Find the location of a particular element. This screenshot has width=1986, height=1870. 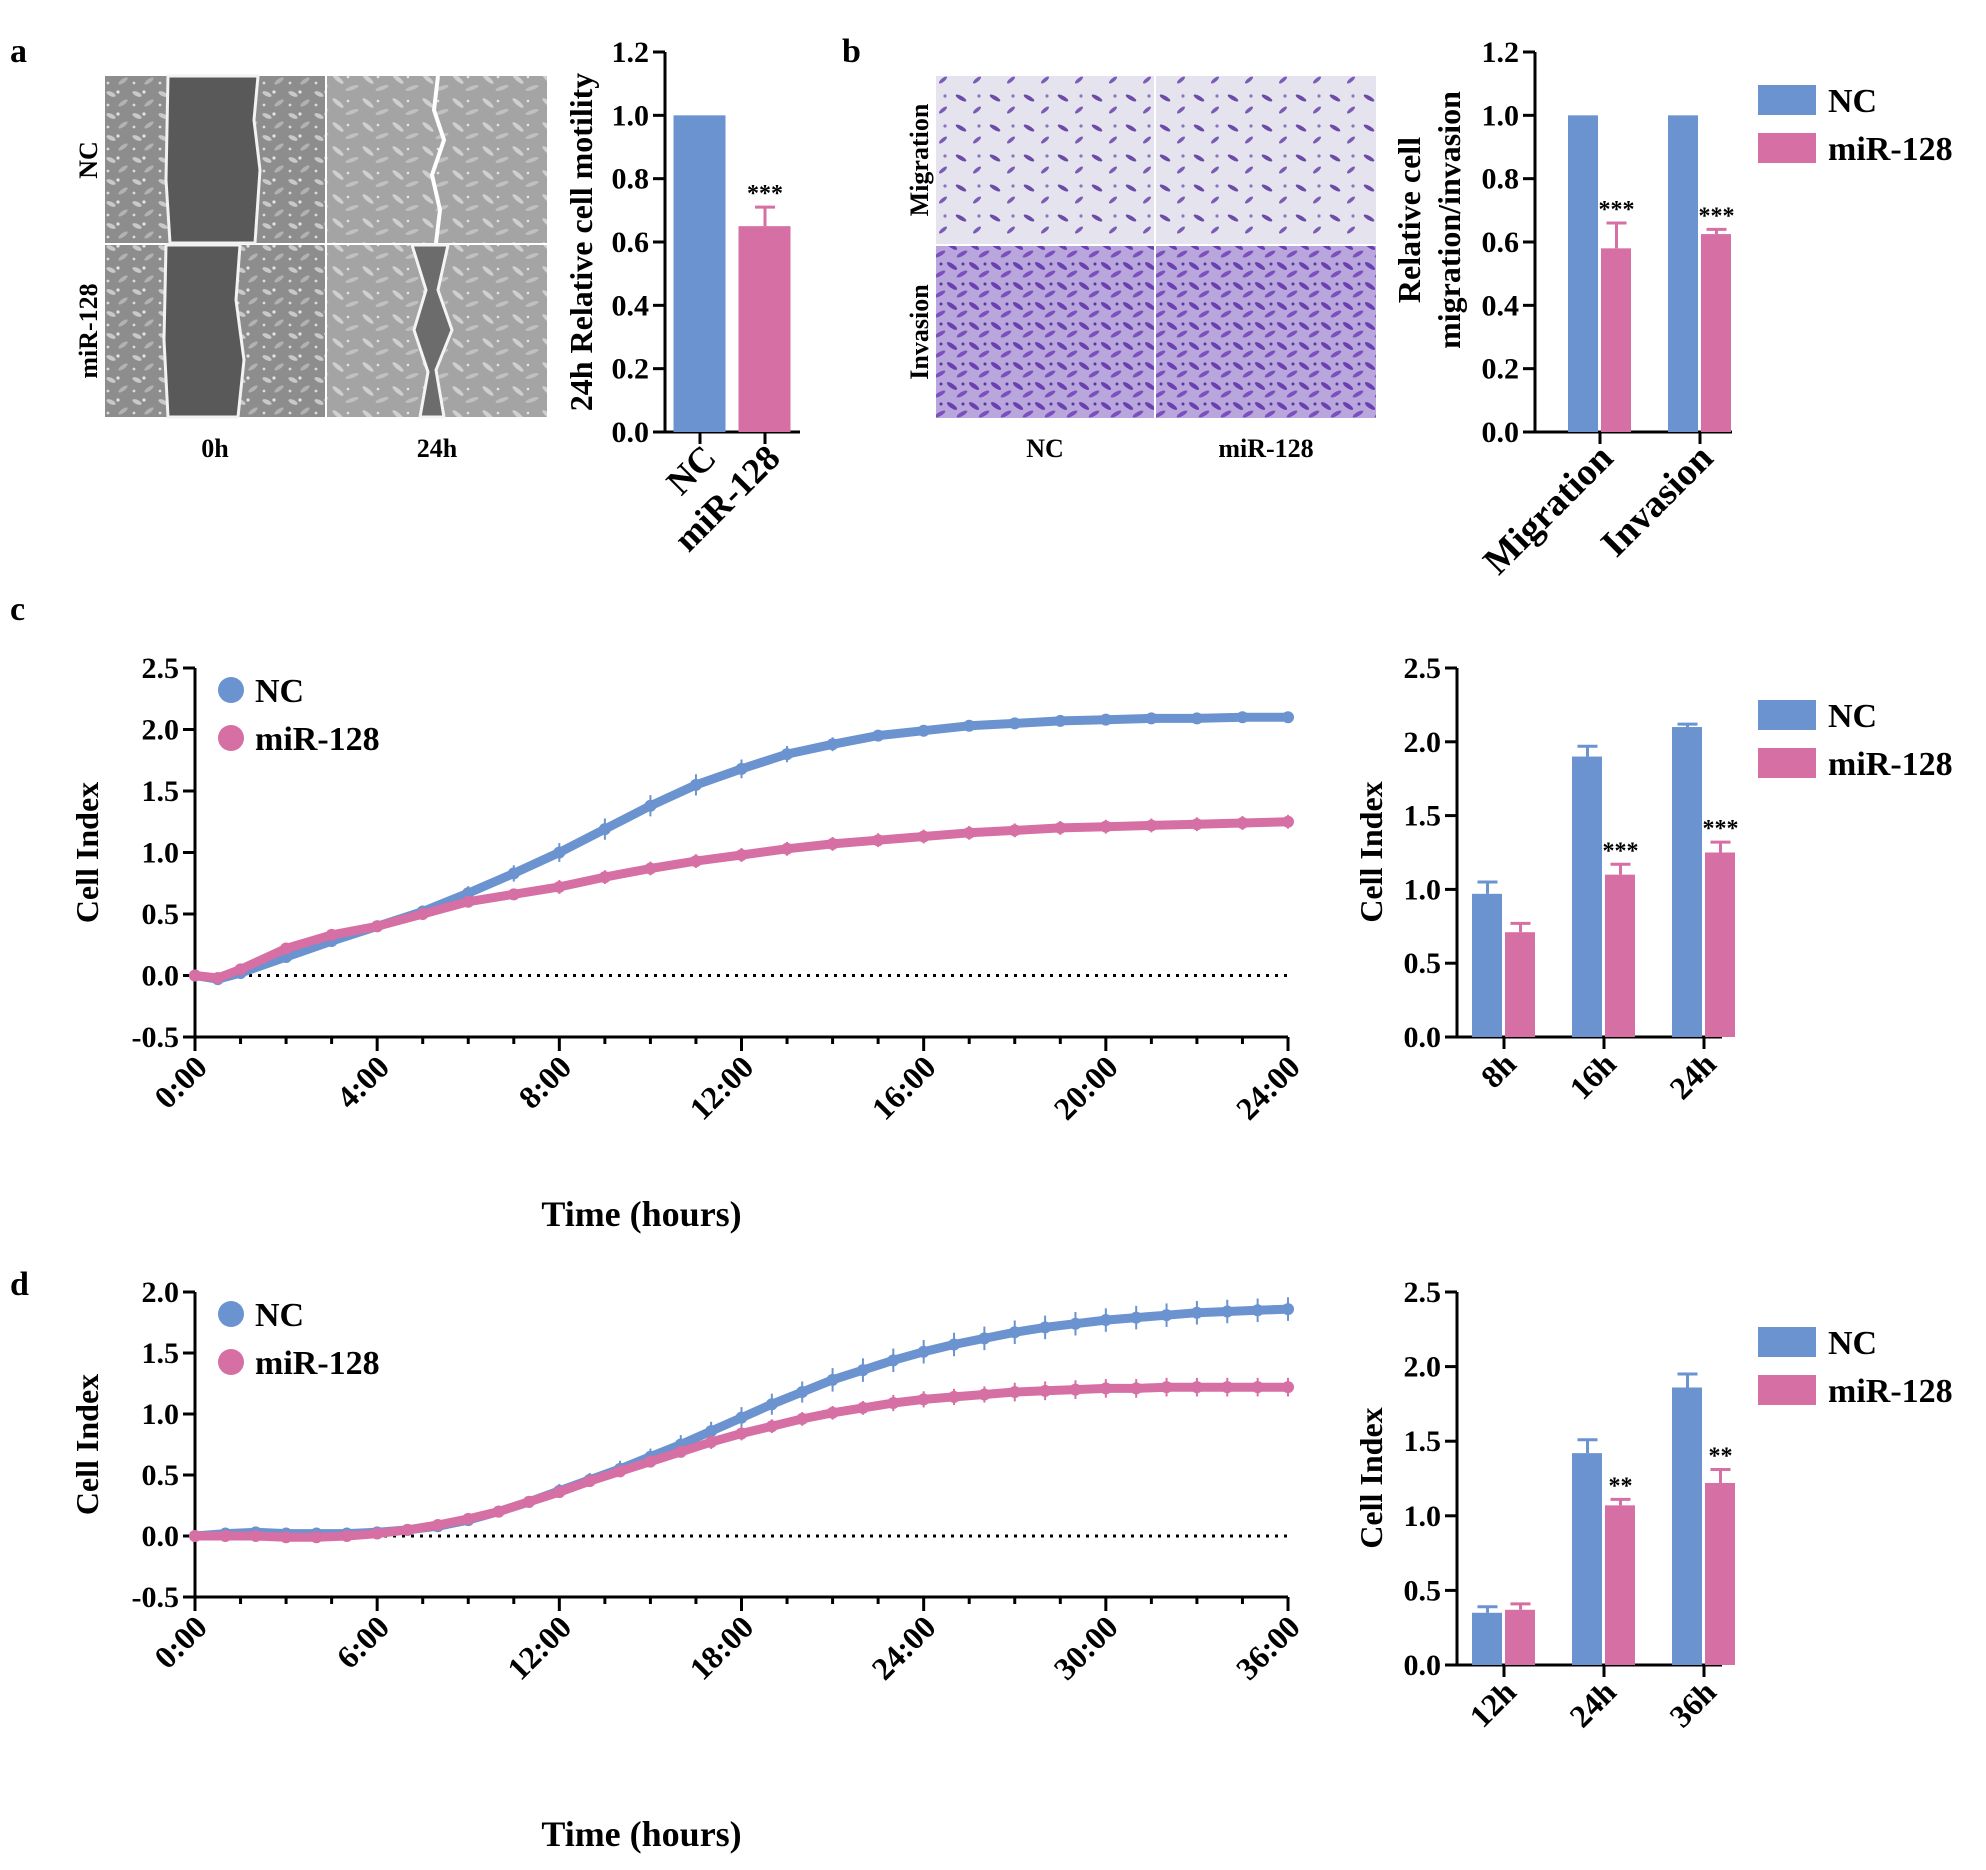

panel-b-legend-label-nc: NC is located at coordinates (1852, 101).